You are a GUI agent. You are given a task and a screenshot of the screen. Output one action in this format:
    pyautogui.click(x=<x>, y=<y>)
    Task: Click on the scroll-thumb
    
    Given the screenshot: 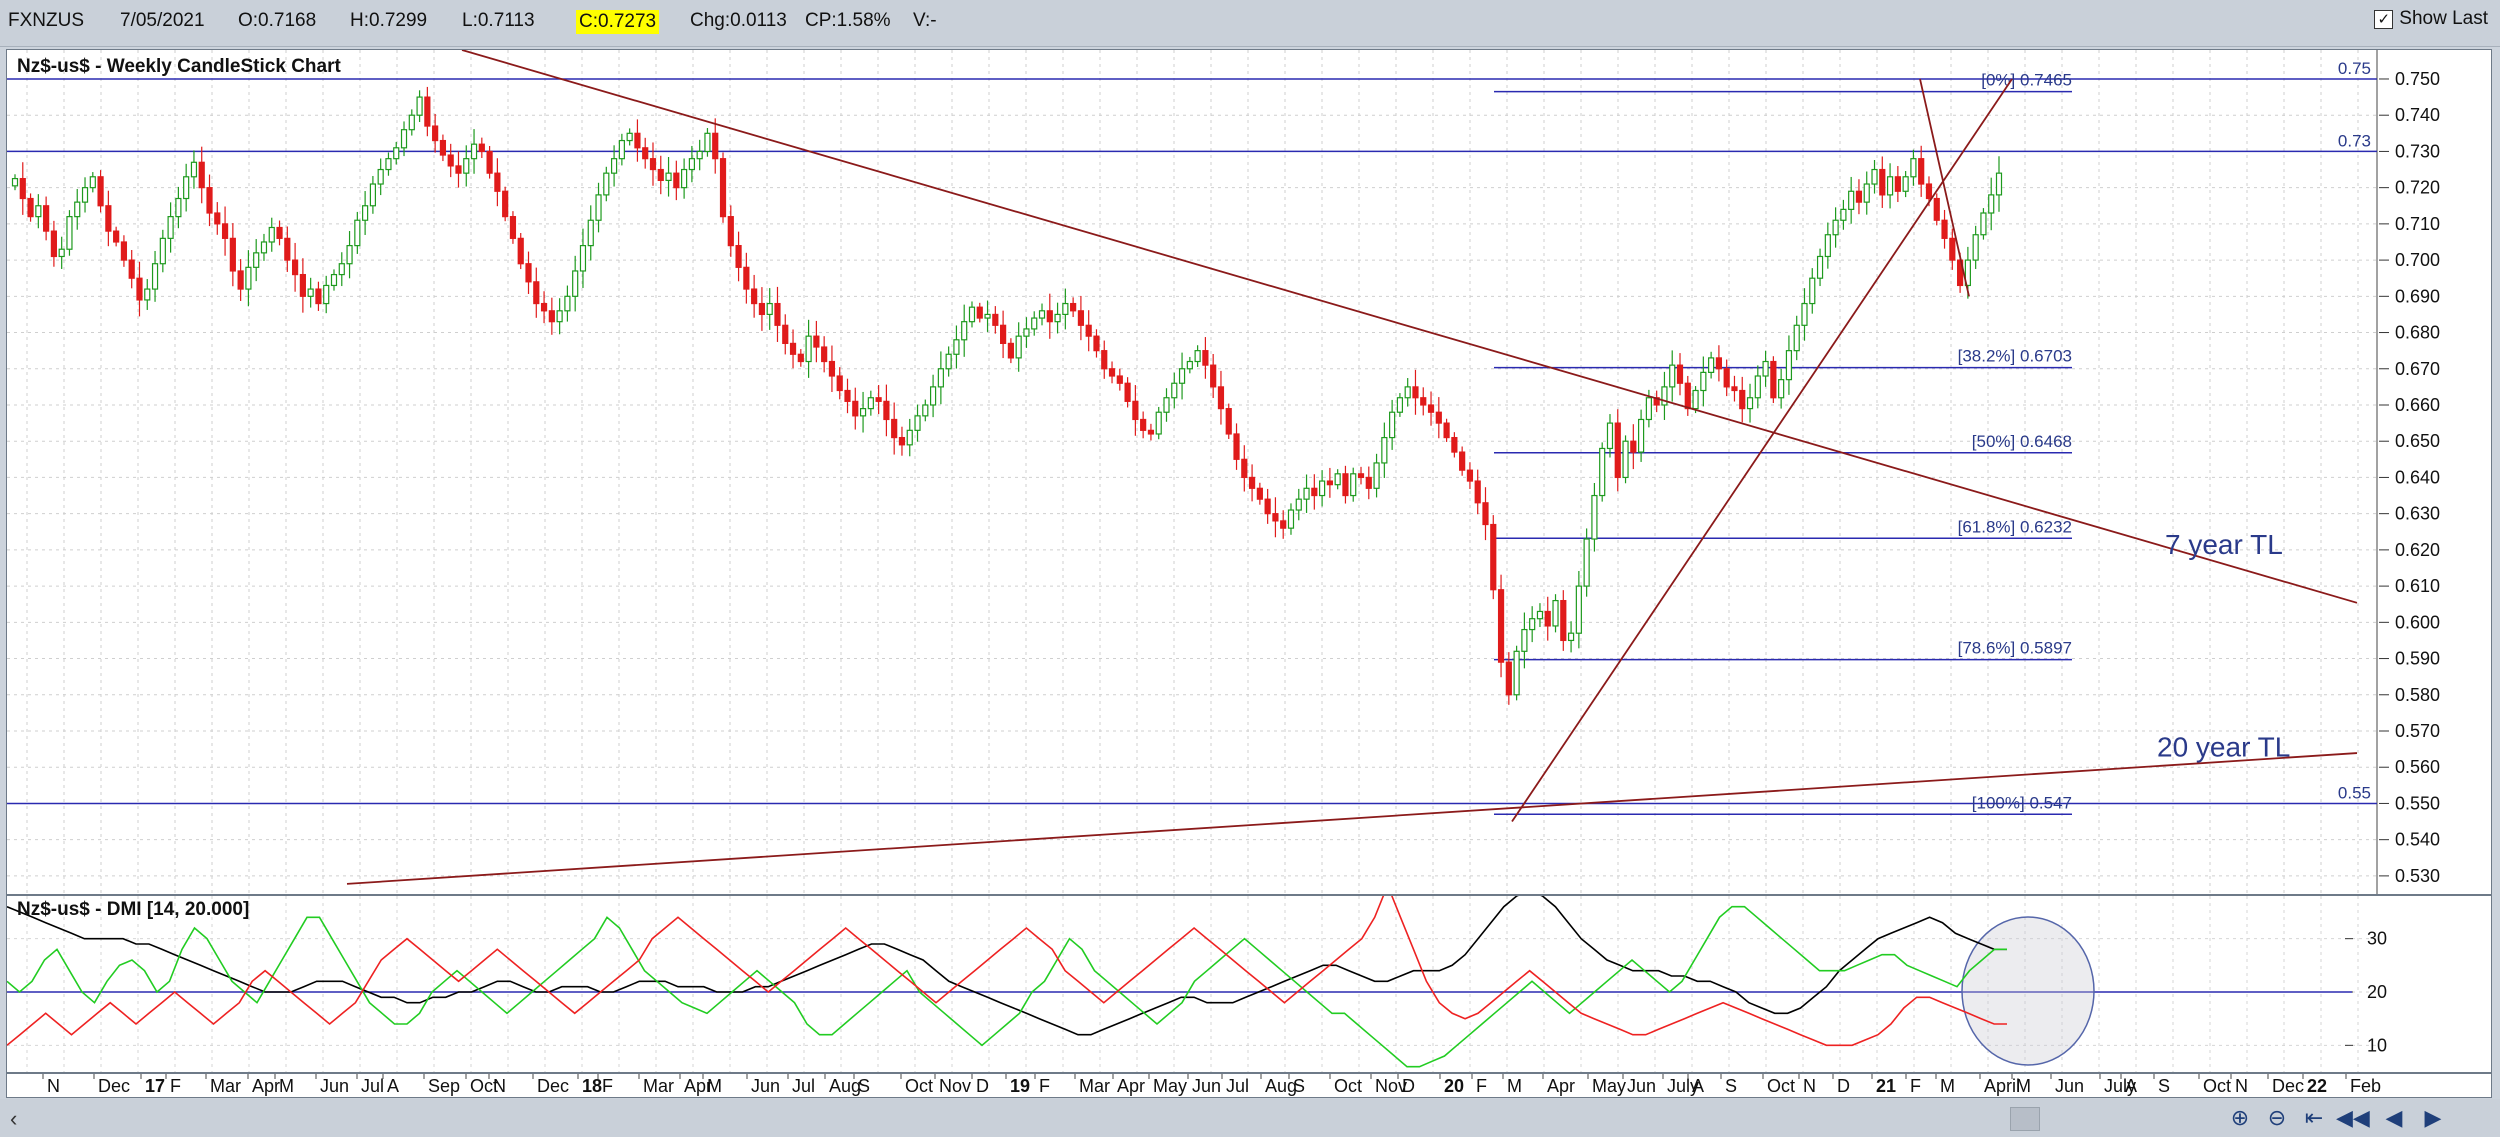 What is the action you would take?
    pyautogui.click(x=2025, y=1119)
    